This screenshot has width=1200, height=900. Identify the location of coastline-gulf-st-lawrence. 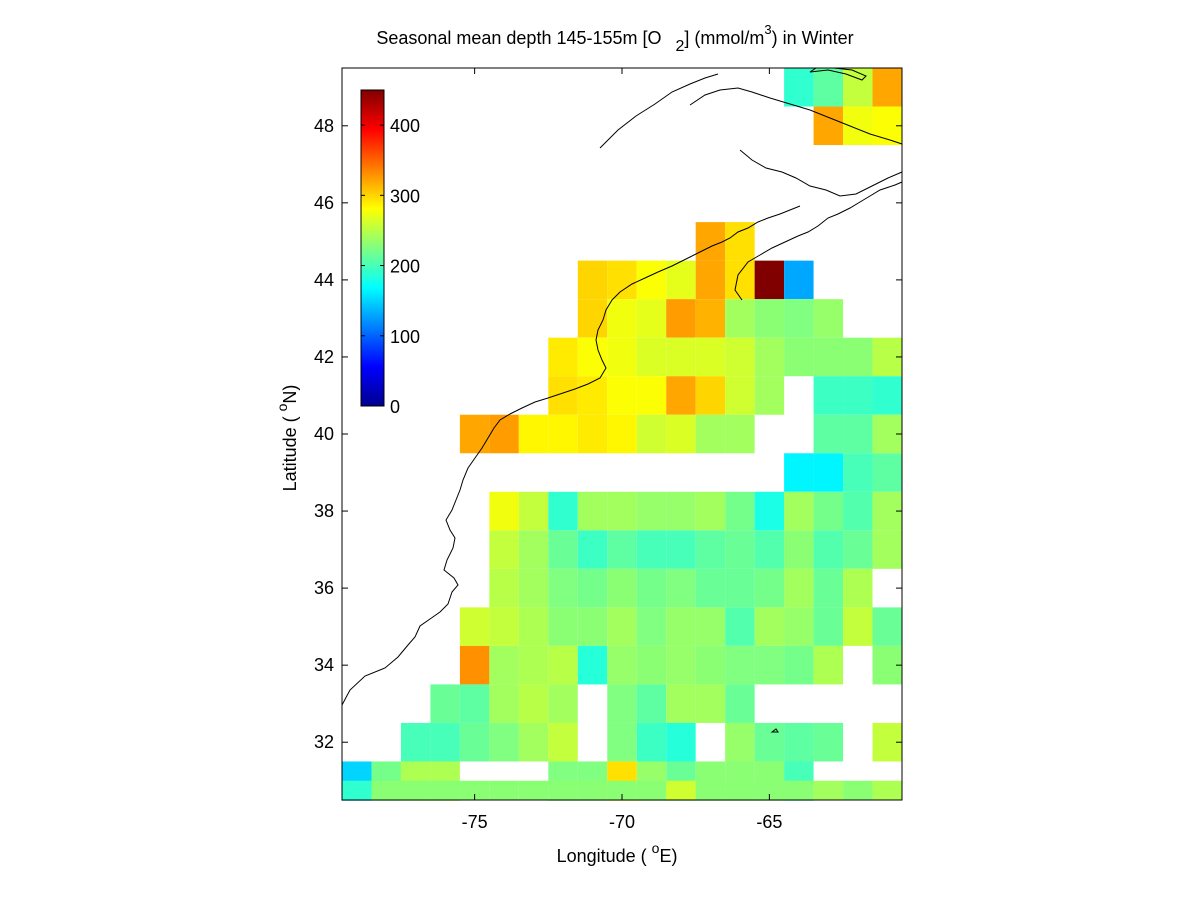
(751, 135).